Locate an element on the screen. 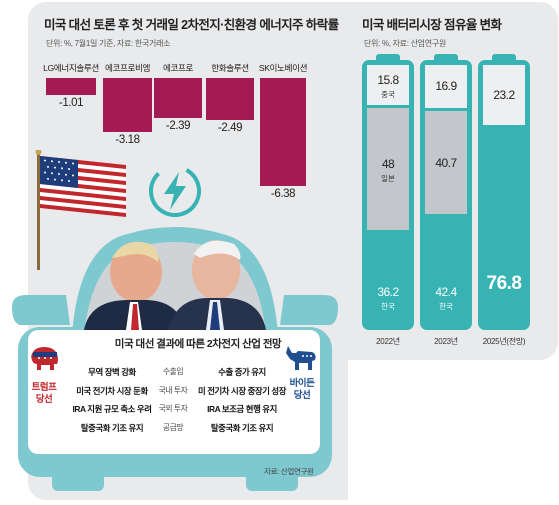 The width and height of the screenshot is (559, 505). battery-segment-china: 23.2 is located at coordinates (504, 95).